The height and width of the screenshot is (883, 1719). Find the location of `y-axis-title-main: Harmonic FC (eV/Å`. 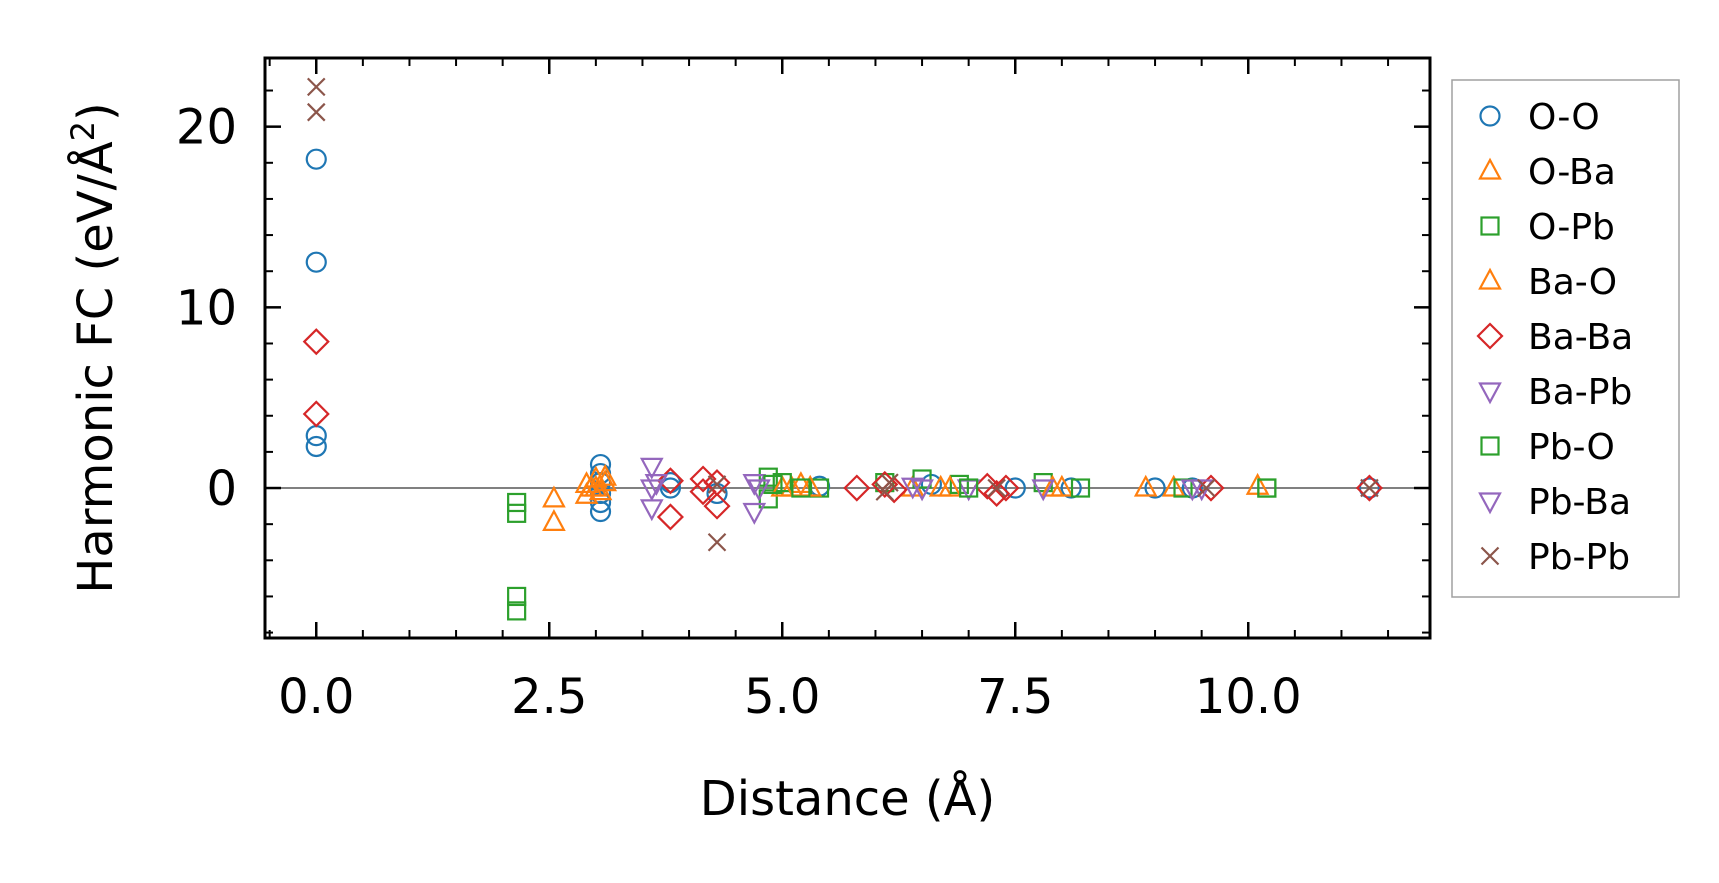

y-axis-title-main: Harmonic FC (eV/Å is located at coordinates (95, 367).